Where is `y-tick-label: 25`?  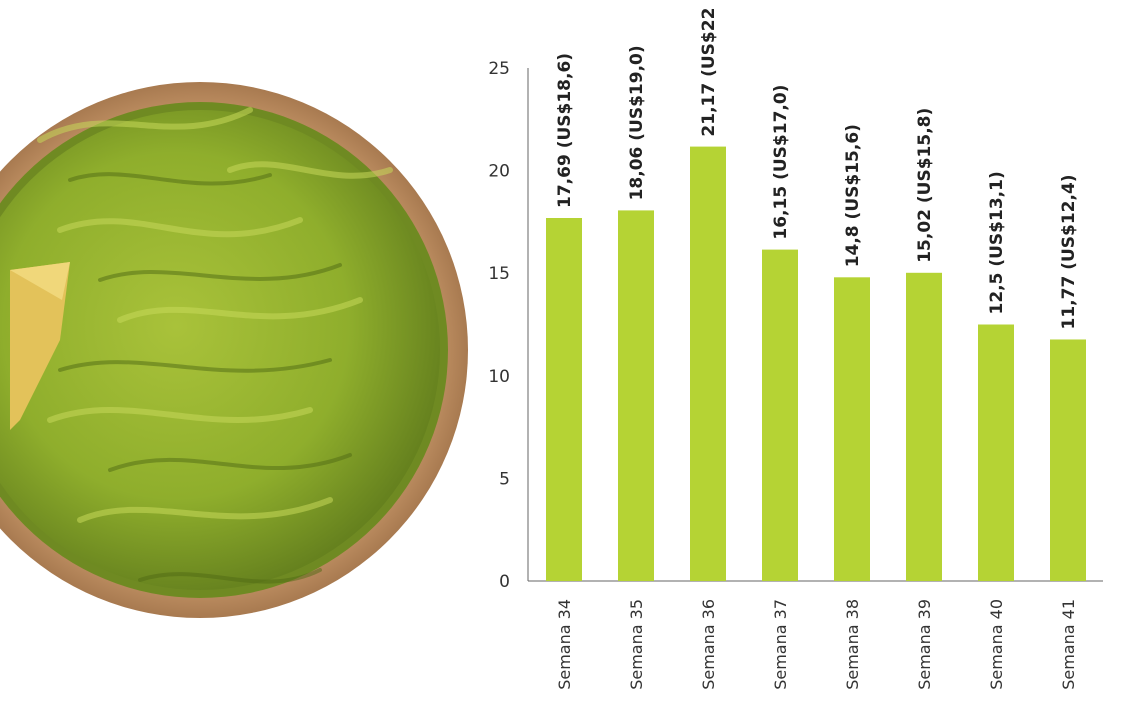
y-tick-label: 25 is located at coordinates (499, 69).